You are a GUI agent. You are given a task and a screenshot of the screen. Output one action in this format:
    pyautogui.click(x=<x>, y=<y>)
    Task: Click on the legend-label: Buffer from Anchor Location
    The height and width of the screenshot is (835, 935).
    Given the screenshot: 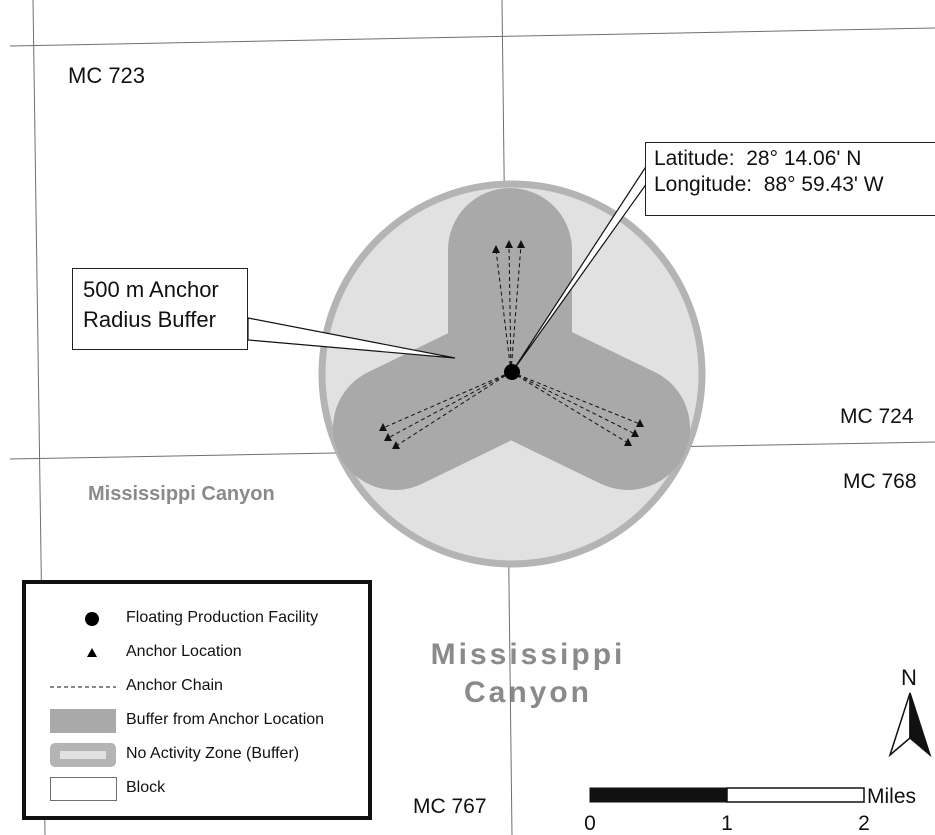 What is the action you would take?
    pyautogui.click(x=225, y=719)
    